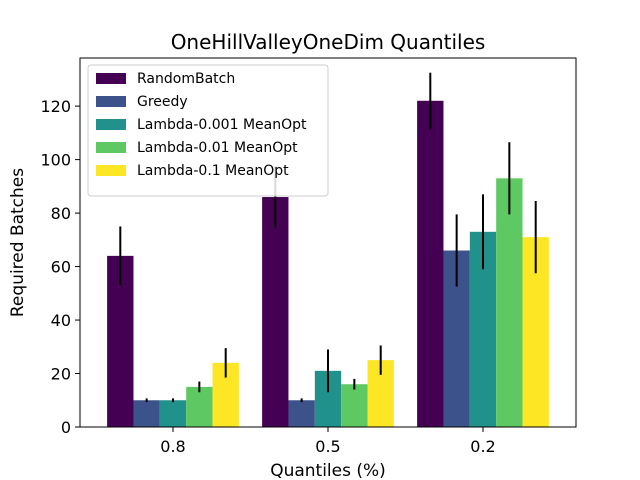 Image resolution: width=640 pixels, height=480 pixels. What do you see at coordinates (482, 446) in the screenshot?
I see `x-tick-label-2: 0.2` at bounding box center [482, 446].